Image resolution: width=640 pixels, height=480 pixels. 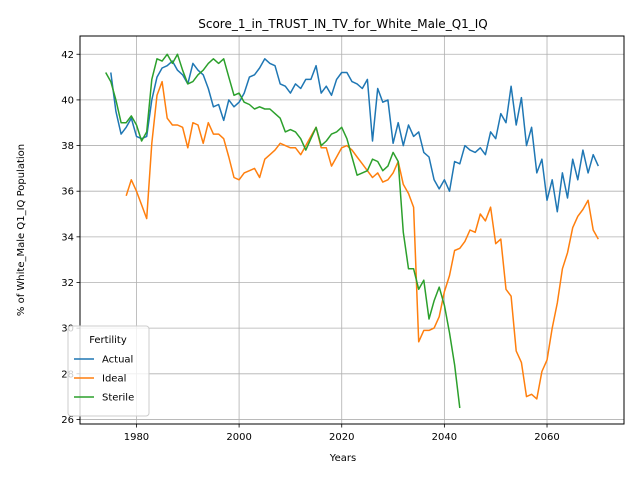 I want to click on legend-label-sterile: Sterile, so click(x=118, y=398).